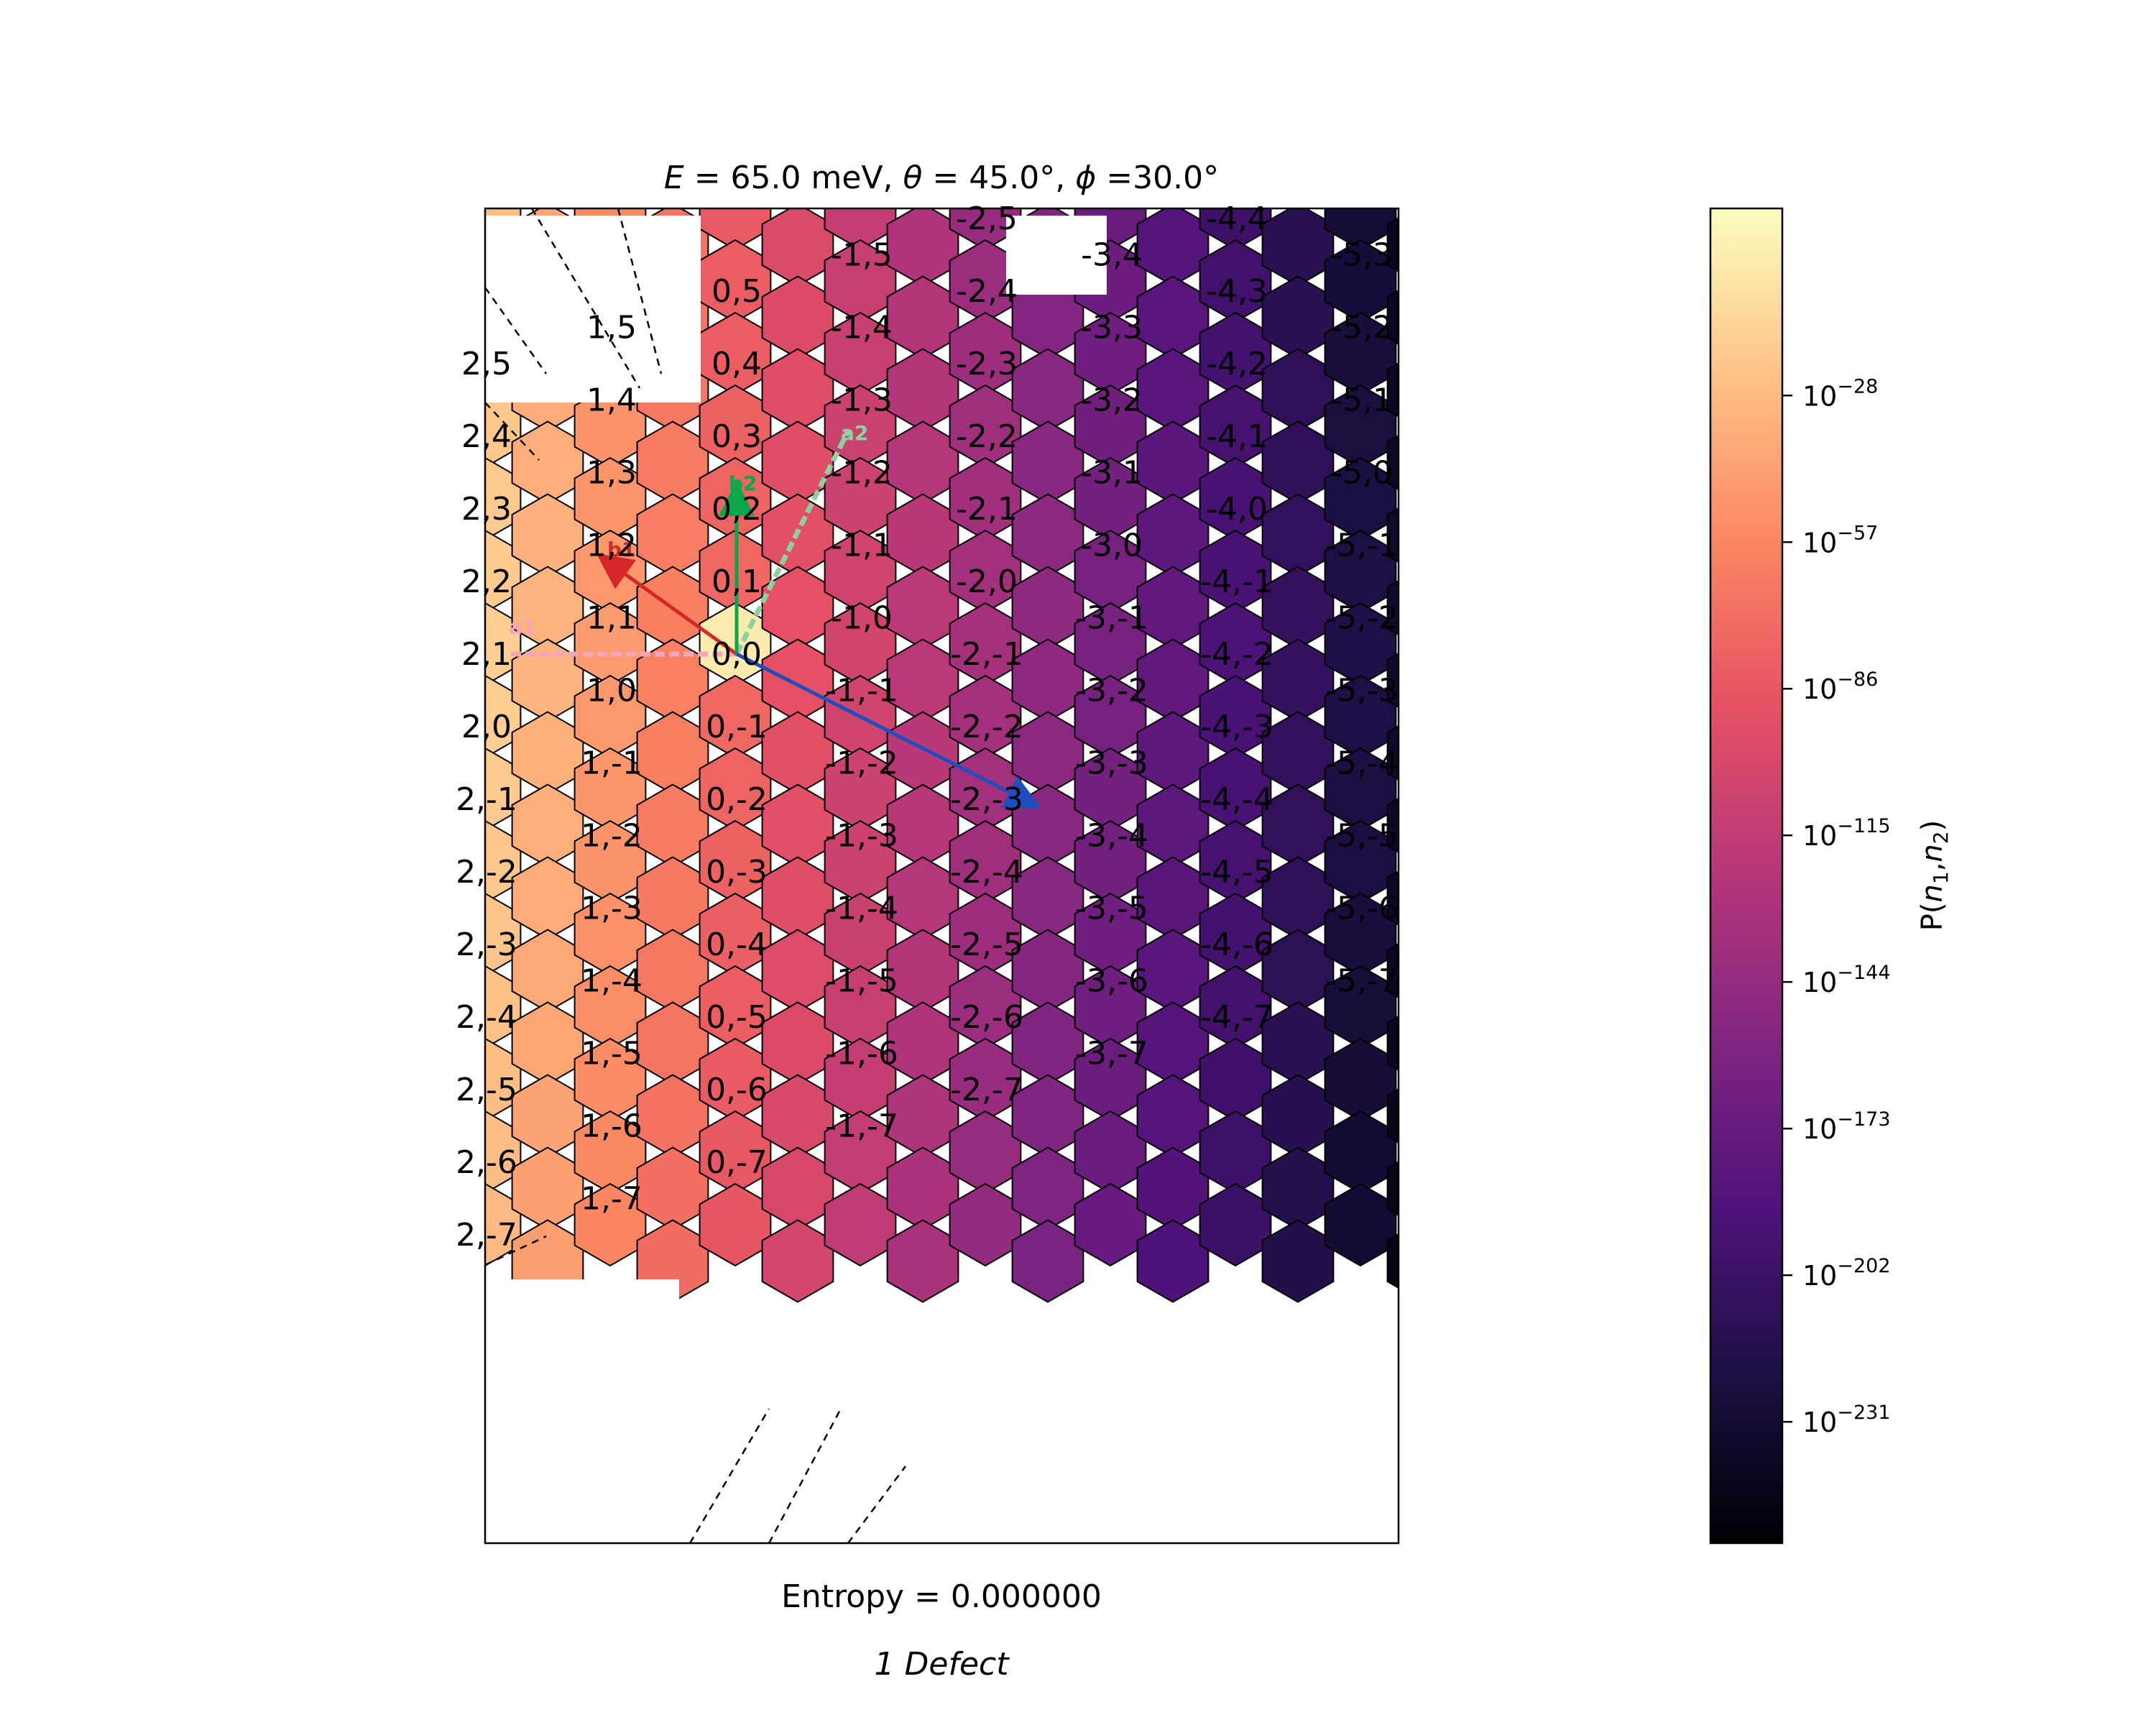 This screenshot has width=2156, height=1725. I want to click on lattice-label: -4,2, so click(1237, 364).